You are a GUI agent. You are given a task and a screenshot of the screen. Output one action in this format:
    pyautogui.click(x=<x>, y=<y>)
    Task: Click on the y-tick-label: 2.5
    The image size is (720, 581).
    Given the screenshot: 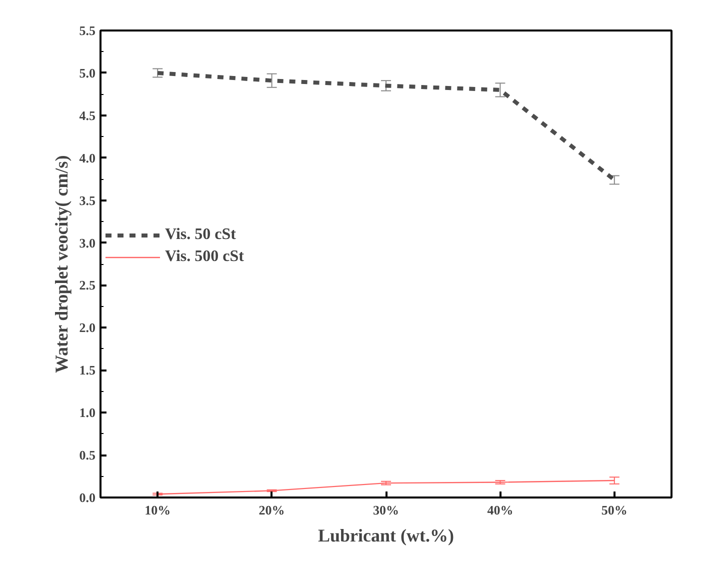 What is the action you would take?
    pyautogui.click(x=87, y=285)
    